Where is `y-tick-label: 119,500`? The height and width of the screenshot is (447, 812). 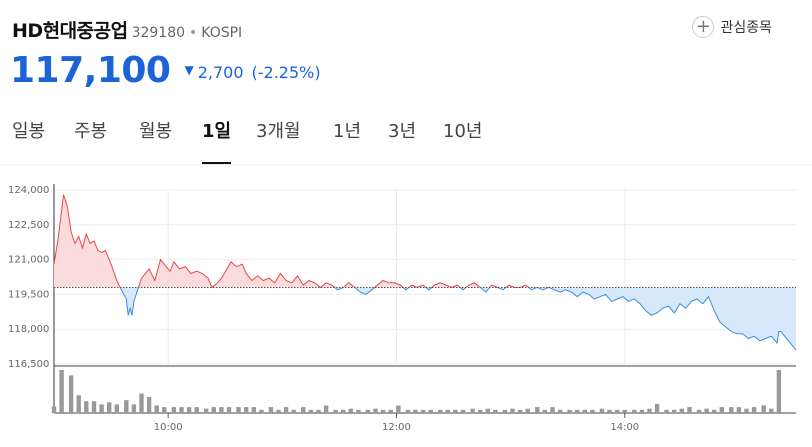
y-tick-label: 119,500 is located at coordinates (28, 294).